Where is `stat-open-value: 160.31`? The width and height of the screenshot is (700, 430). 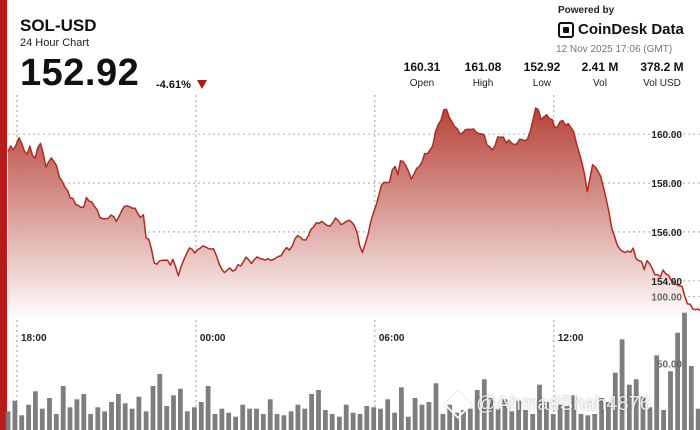
stat-open-value: 160.31 is located at coordinates (422, 67).